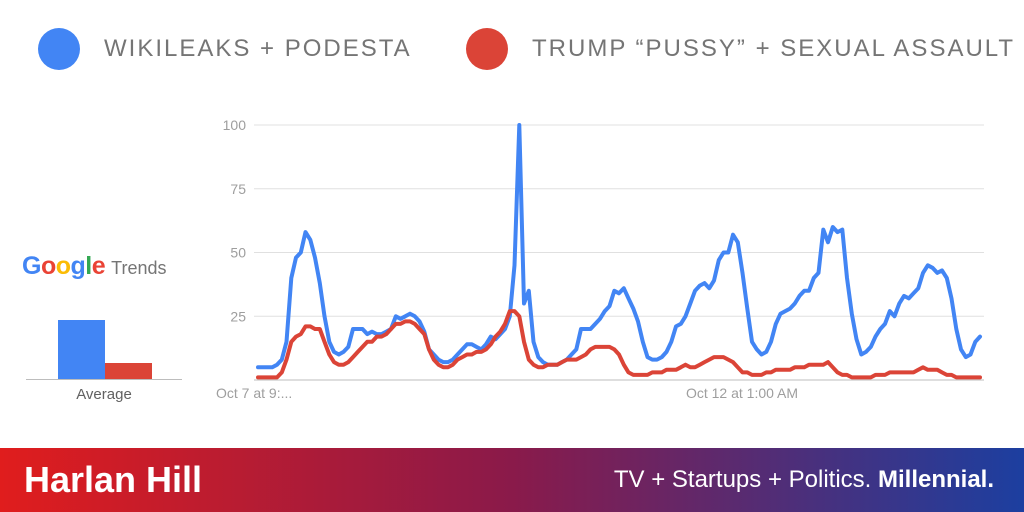  I want to click on legend-item-trump: TRUMP “PUSSY” + SEXUAL ASSAULT, so click(740, 49).